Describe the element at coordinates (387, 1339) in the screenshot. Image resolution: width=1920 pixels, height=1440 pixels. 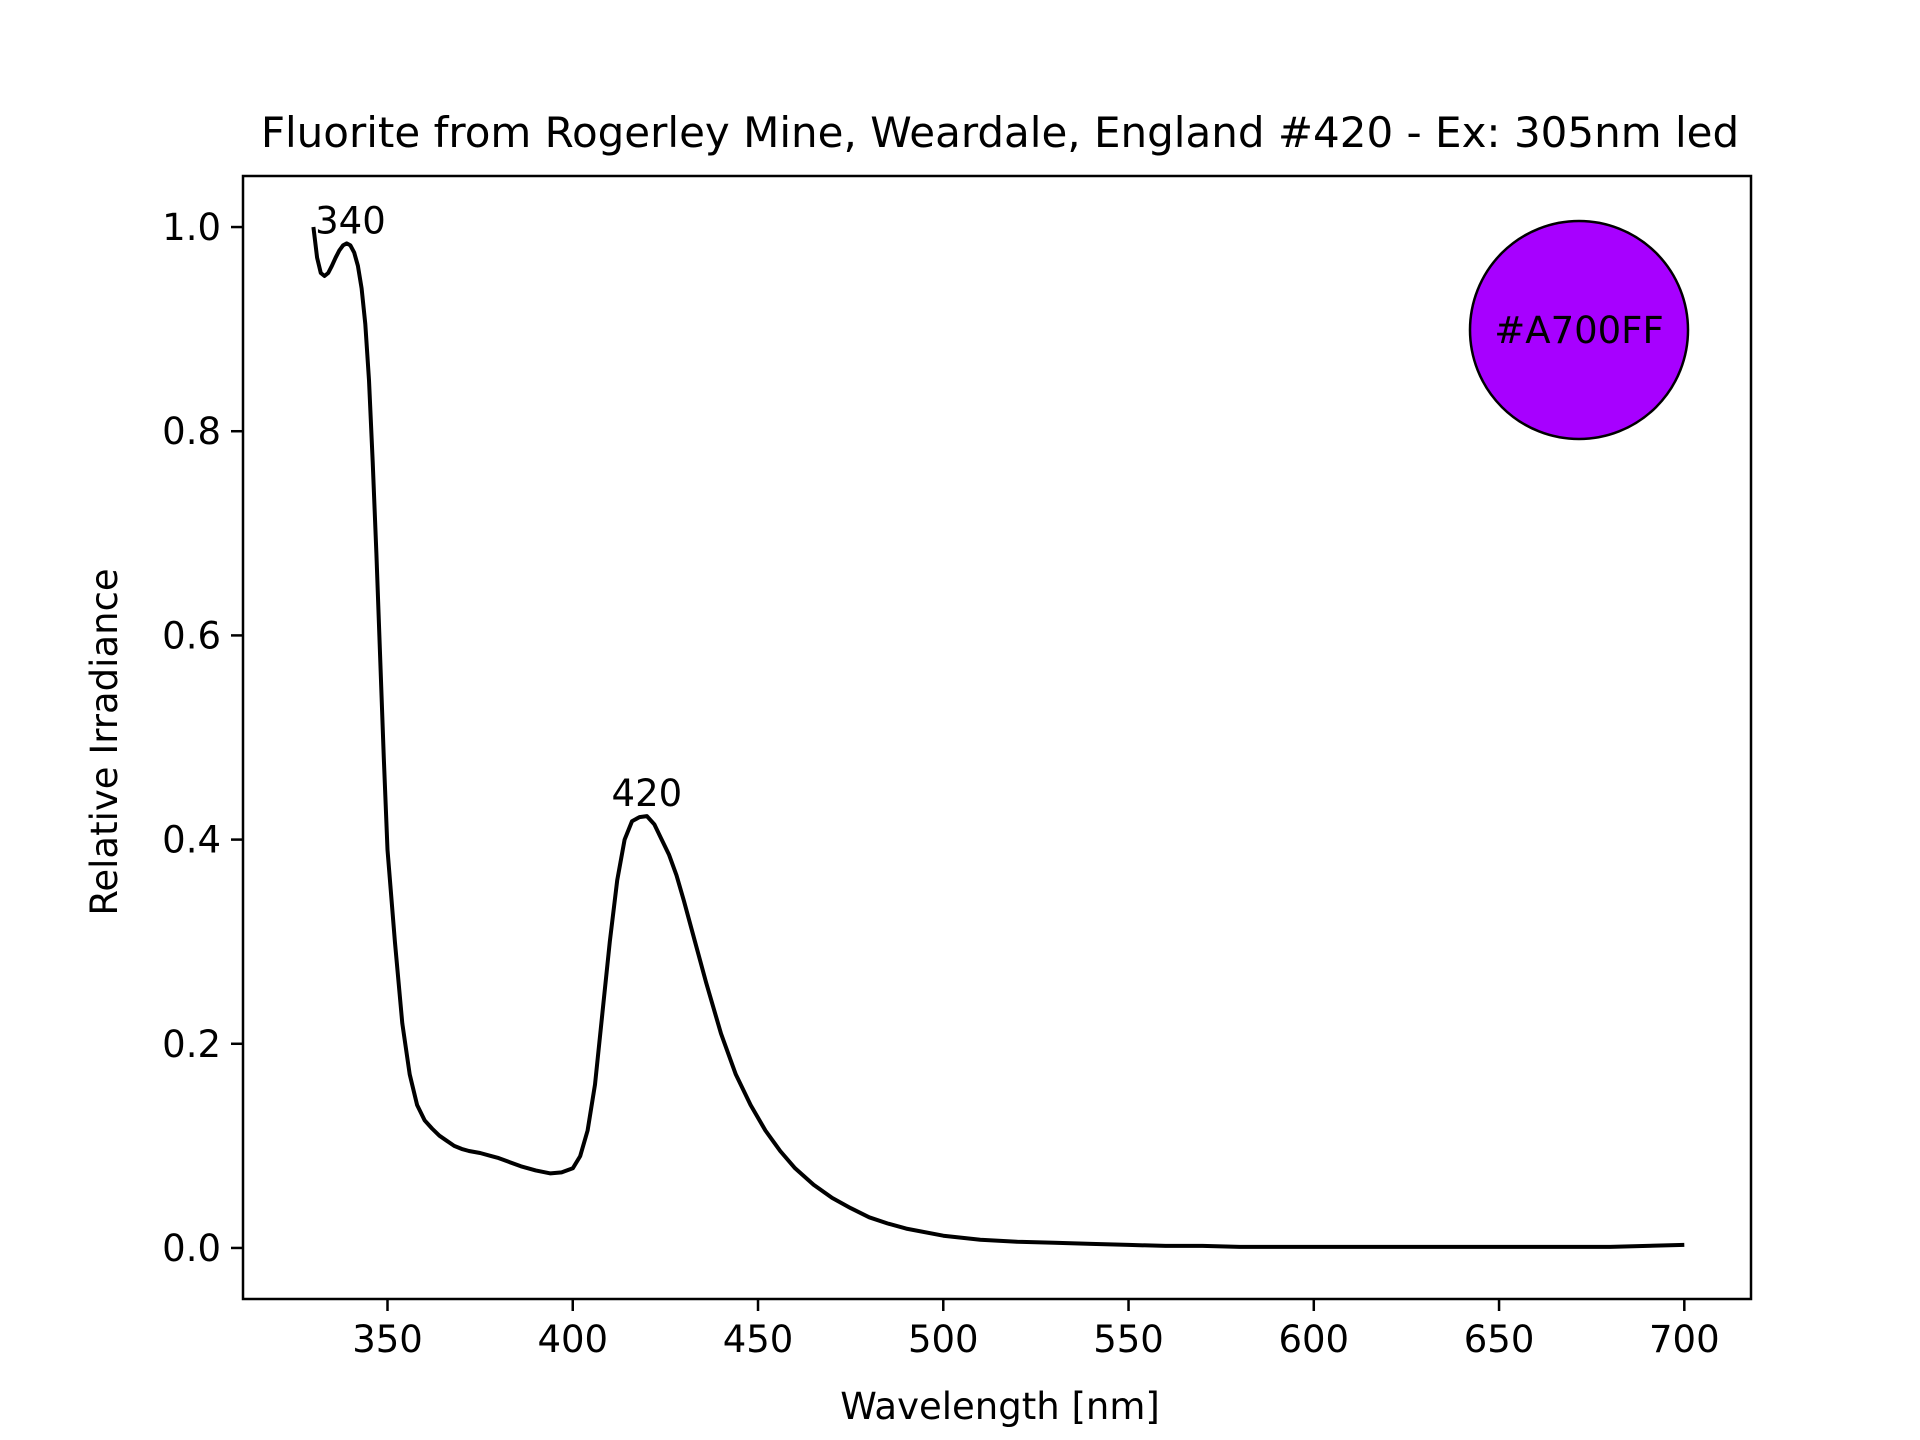
I see `x-tick-label: 350` at that location.